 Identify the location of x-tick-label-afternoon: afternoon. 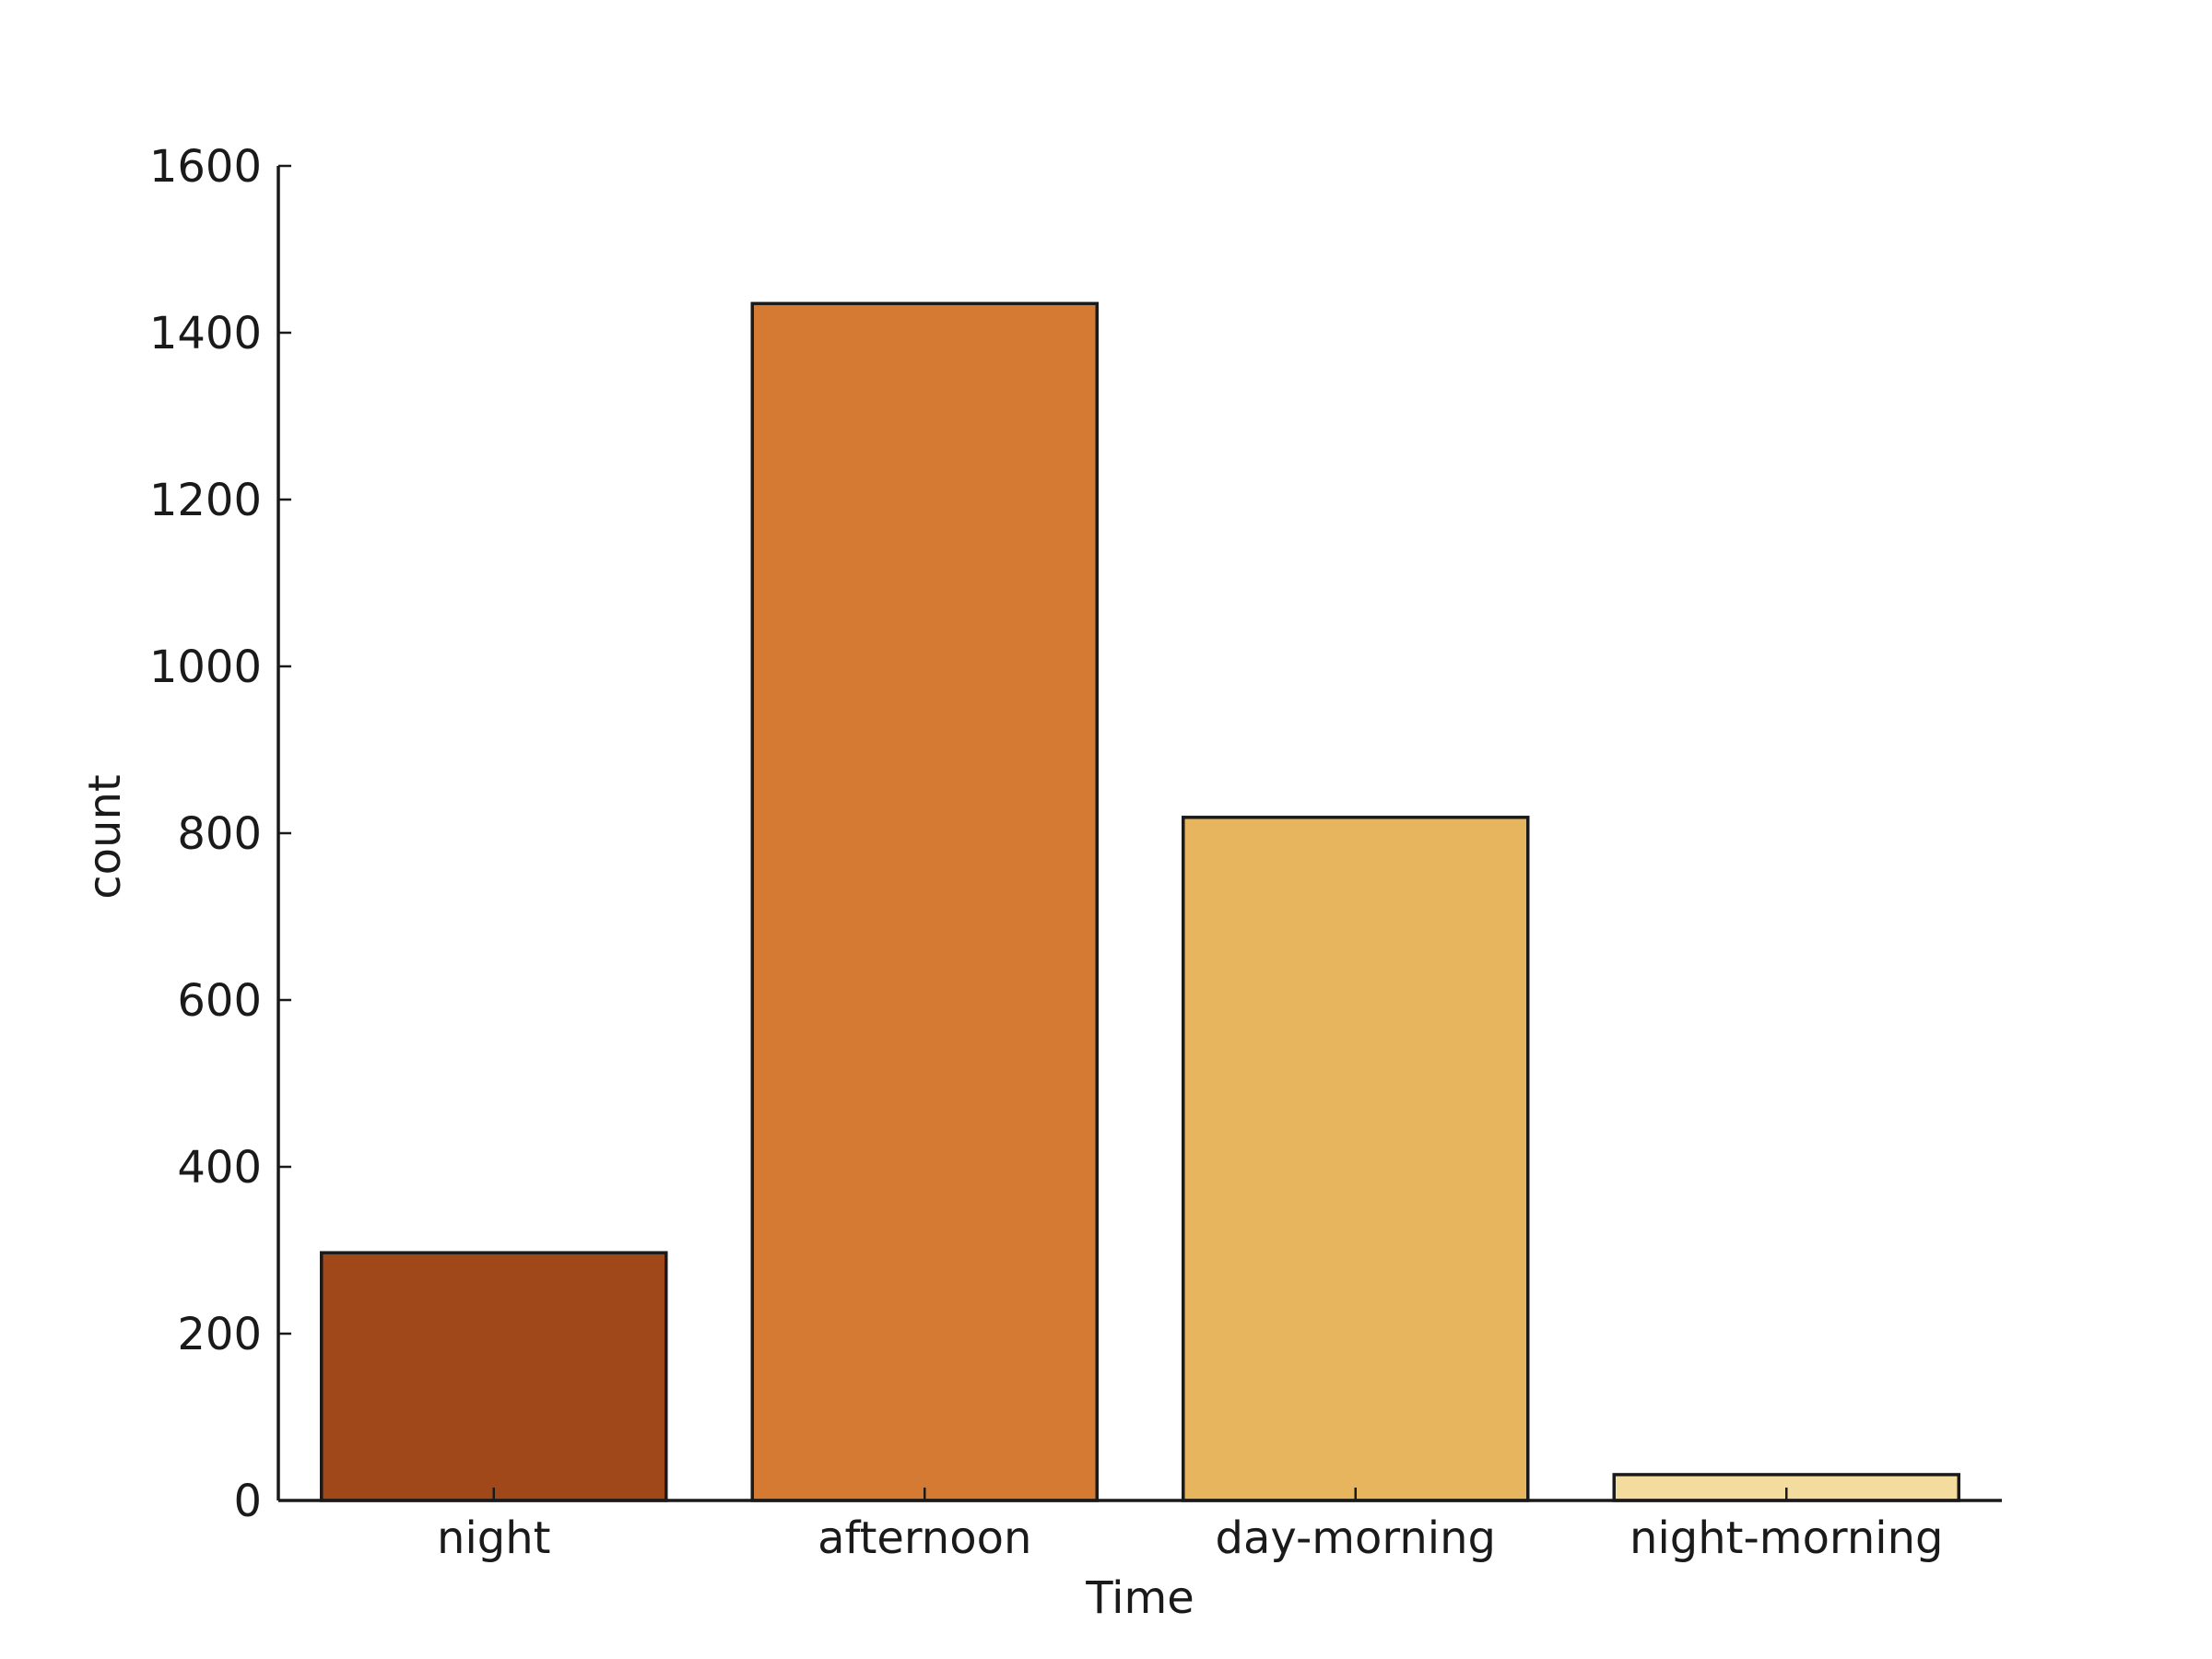
(924, 1538).